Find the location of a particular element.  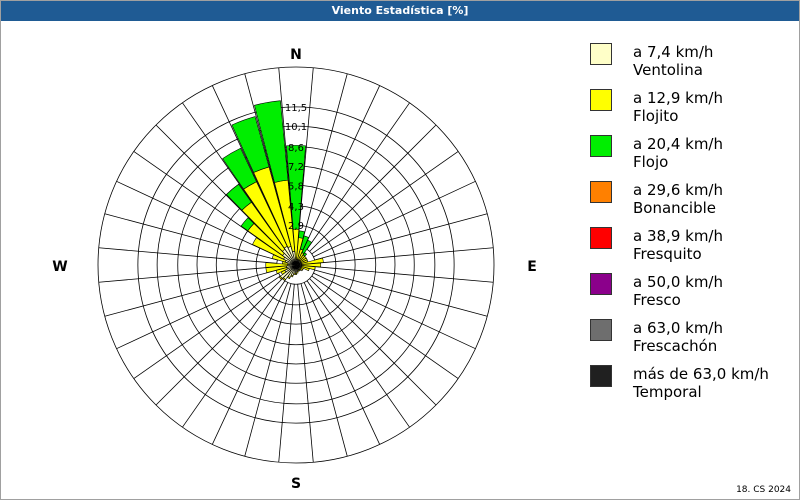

window-title: Viento Estadística [%] is located at coordinates (400, 11).